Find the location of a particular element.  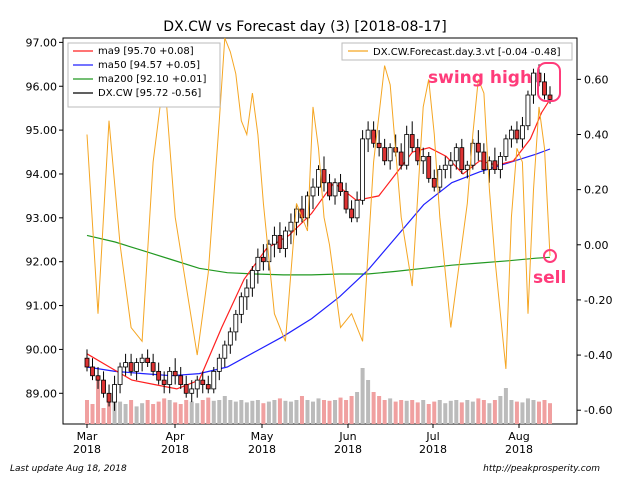

y-left-tick-label: 97.00 is located at coordinates (42, 42).